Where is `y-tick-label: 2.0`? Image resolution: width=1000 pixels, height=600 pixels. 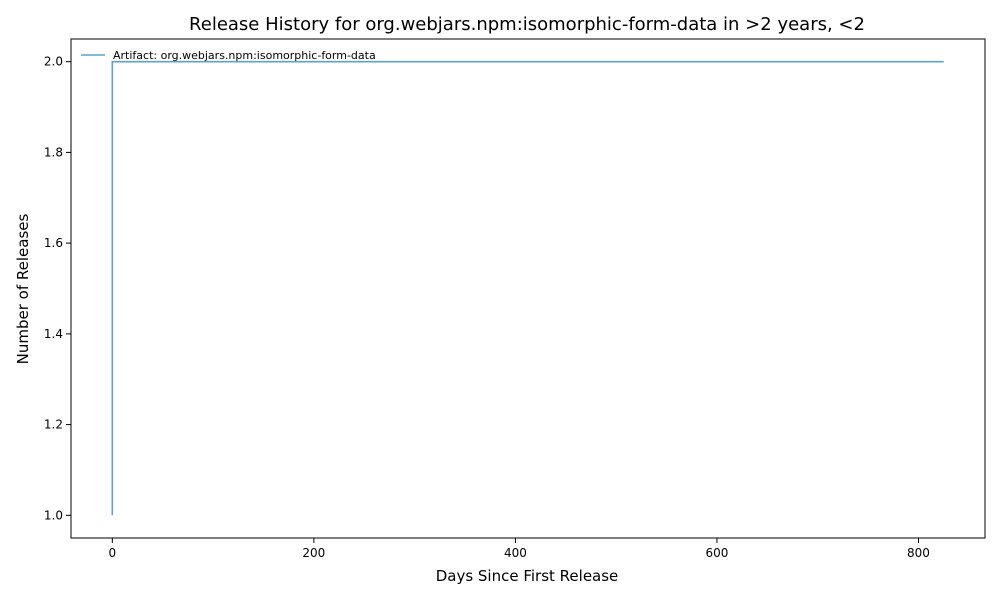
y-tick-label: 2.0 is located at coordinates (53, 62).